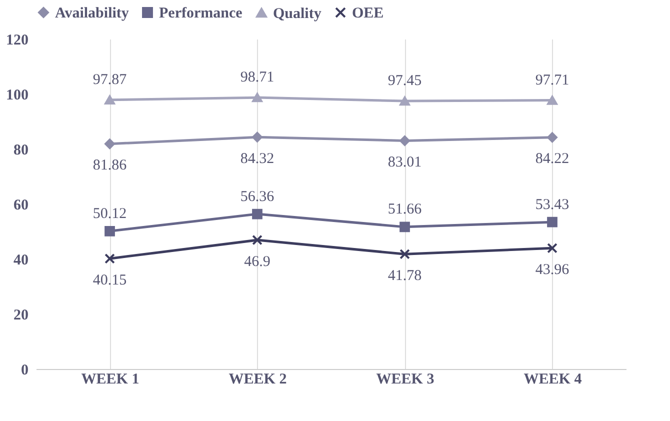 Image resolution: width=670 pixels, height=421 pixels. I want to click on data-label: 56.36, so click(257, 196).